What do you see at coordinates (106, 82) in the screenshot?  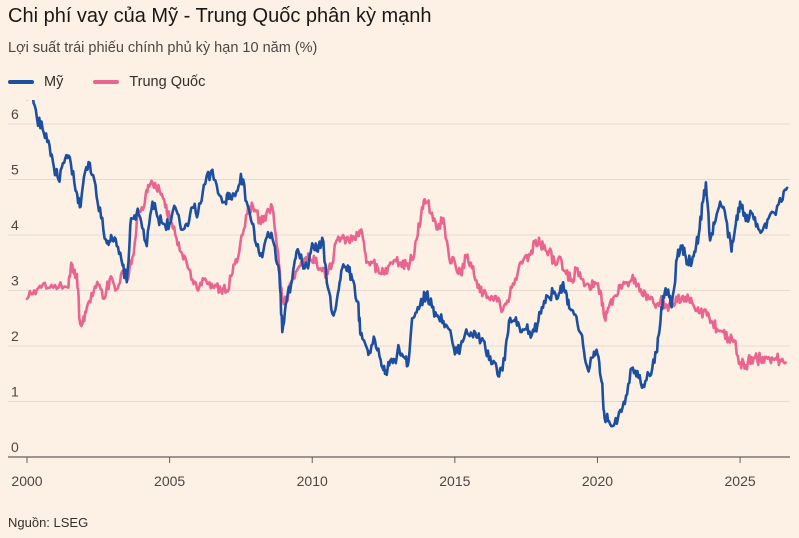 I see `legend-swatch-china` at bounding box center [106, 82].